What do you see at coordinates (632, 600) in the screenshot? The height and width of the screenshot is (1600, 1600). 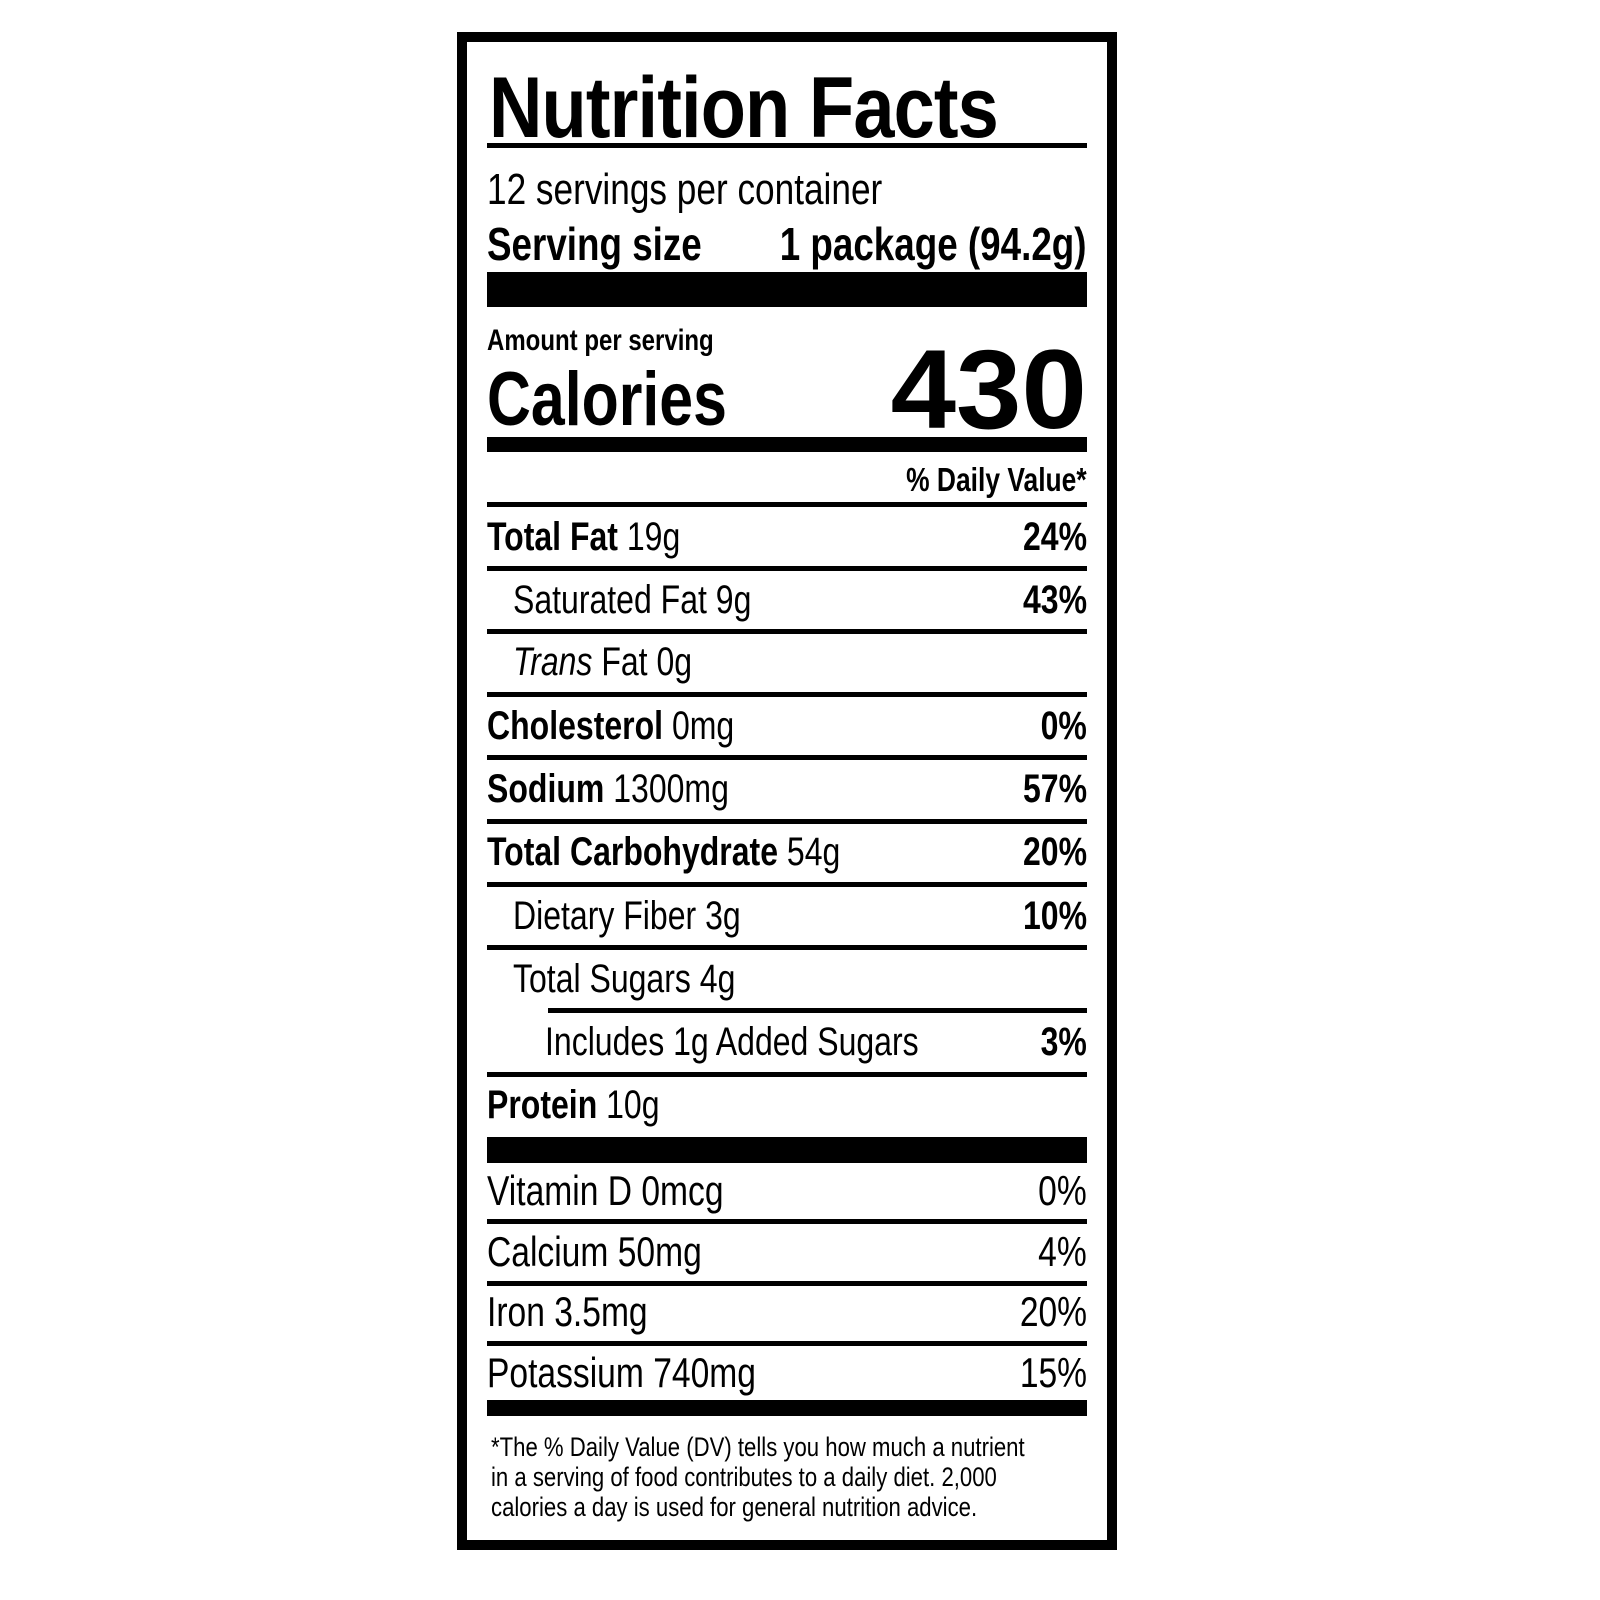 I see `nutrient-text: Saturated Fat 9g` at bounding box center [632, 600].